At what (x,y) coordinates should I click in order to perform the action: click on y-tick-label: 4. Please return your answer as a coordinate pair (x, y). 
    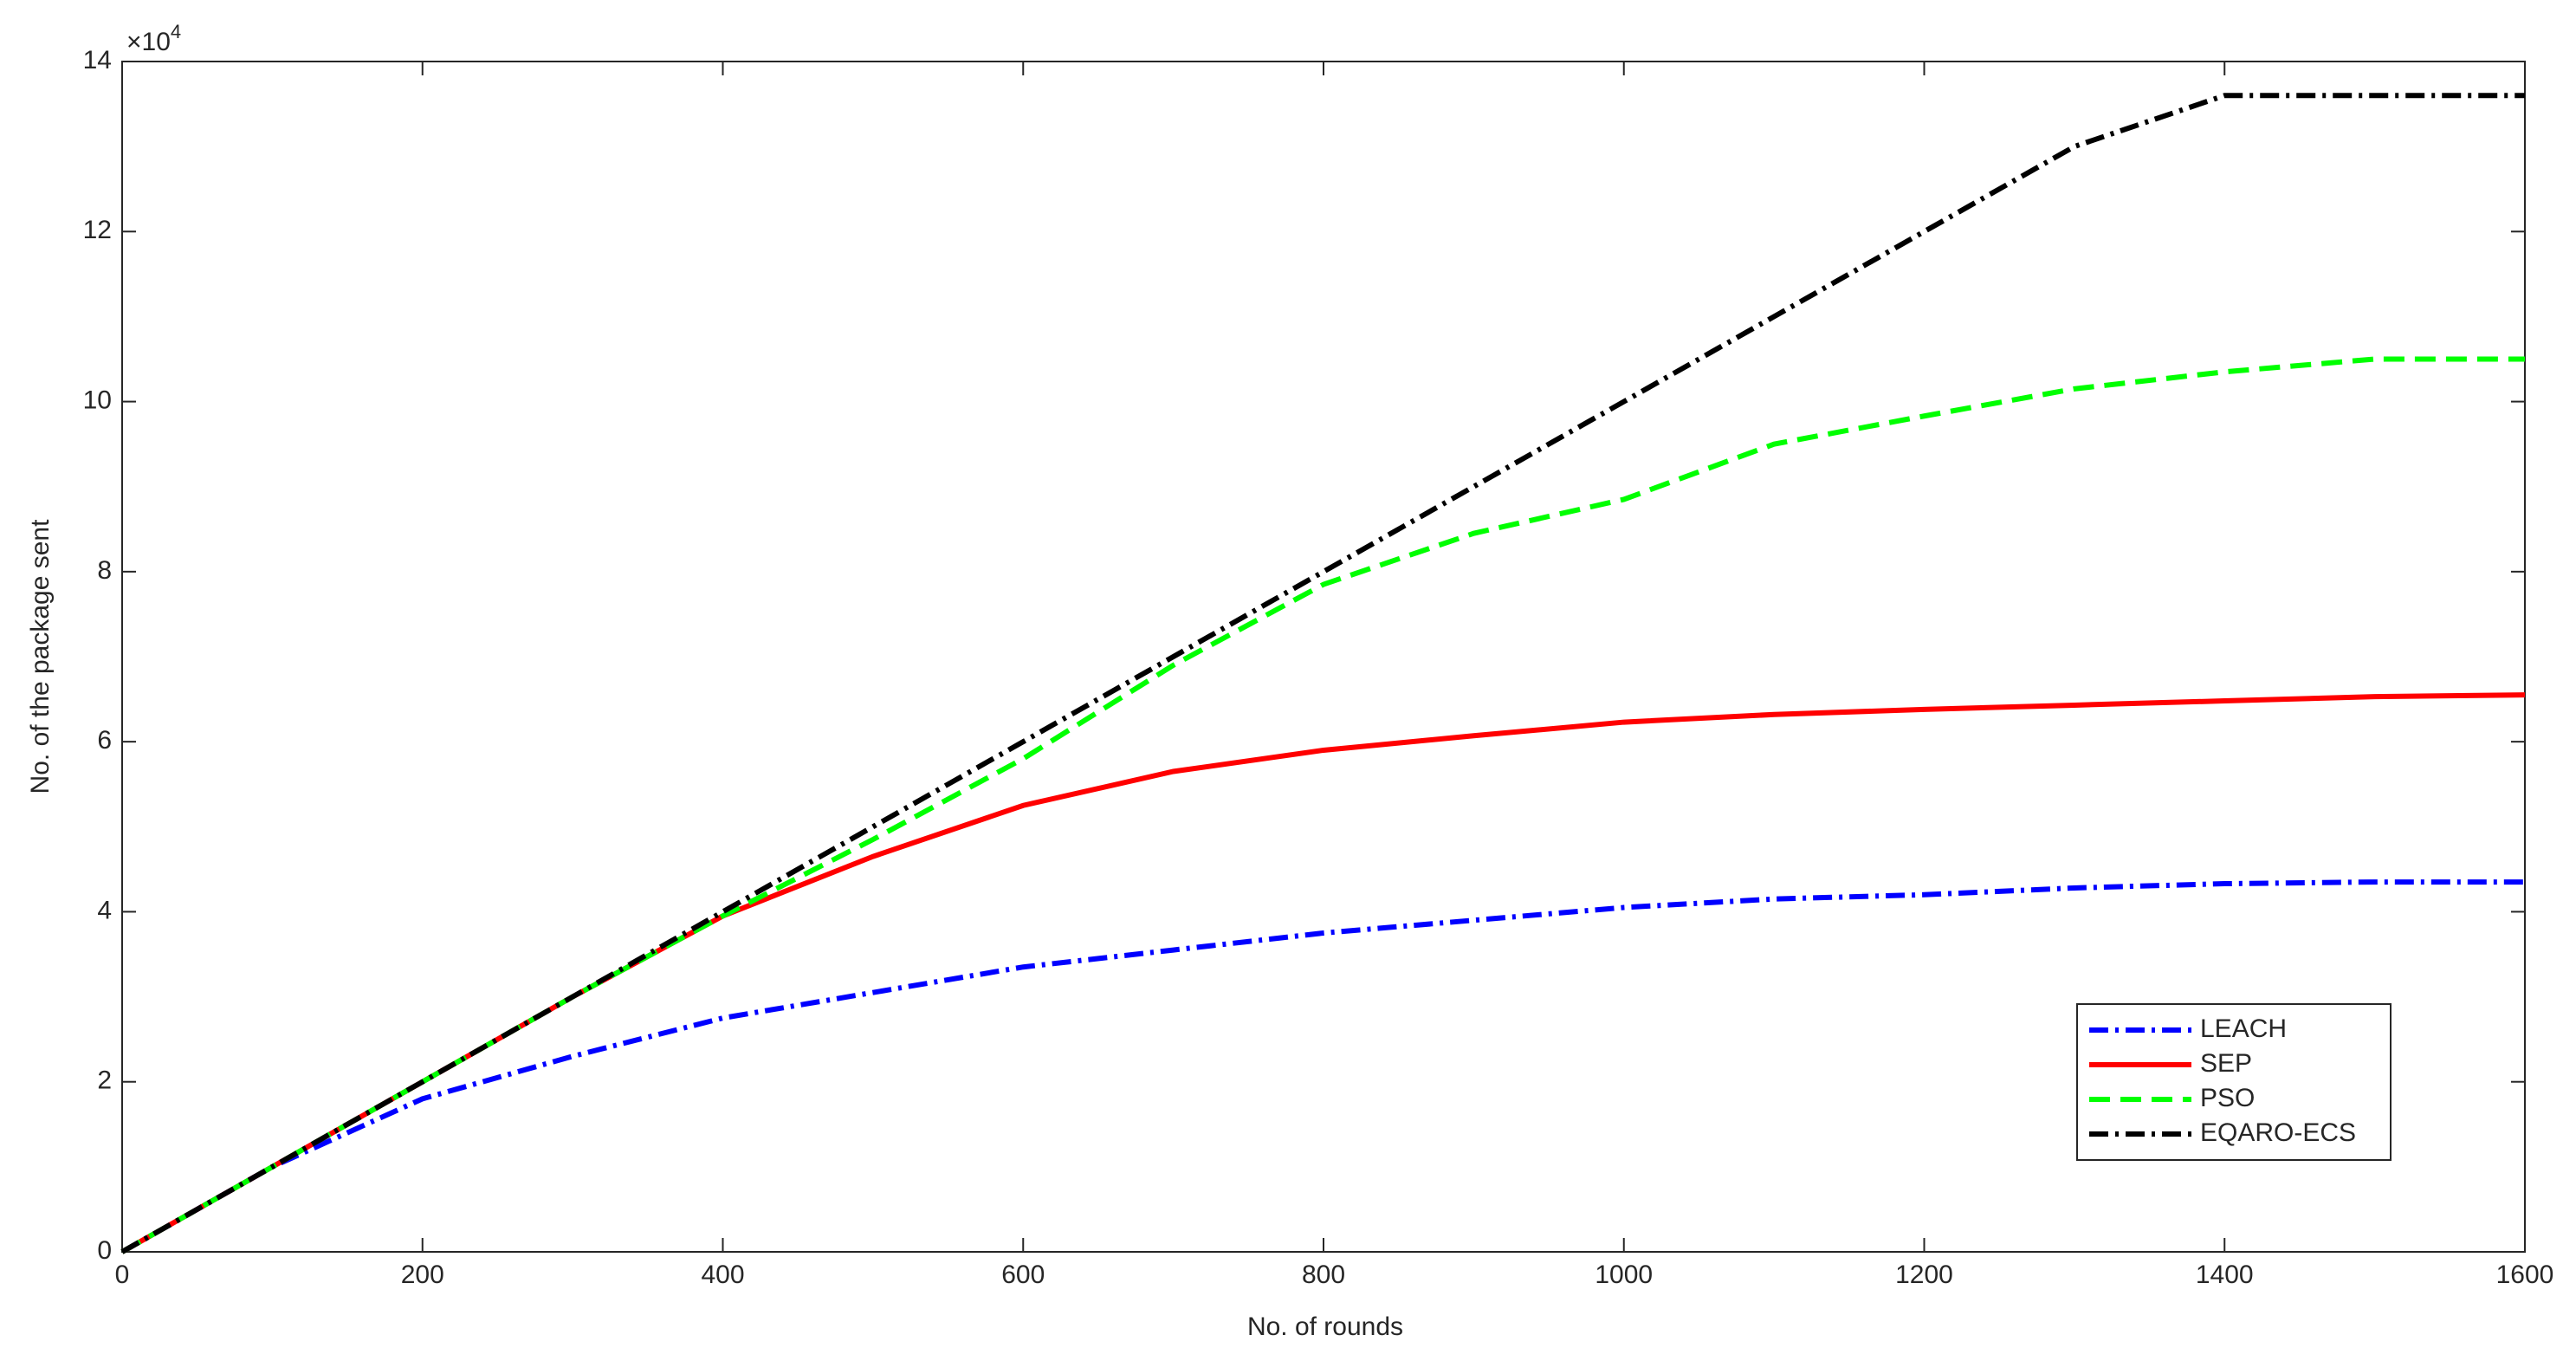
    Looking at the image, I should click on (104, 910).